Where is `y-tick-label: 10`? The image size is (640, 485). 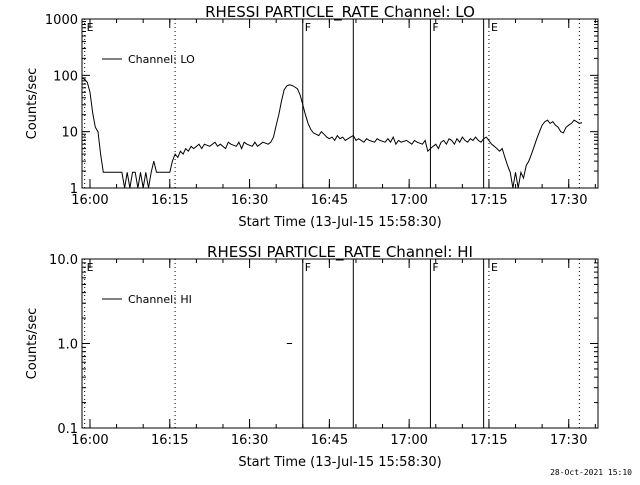
y-tick-label: 10 is located at coordinates (69, 133).